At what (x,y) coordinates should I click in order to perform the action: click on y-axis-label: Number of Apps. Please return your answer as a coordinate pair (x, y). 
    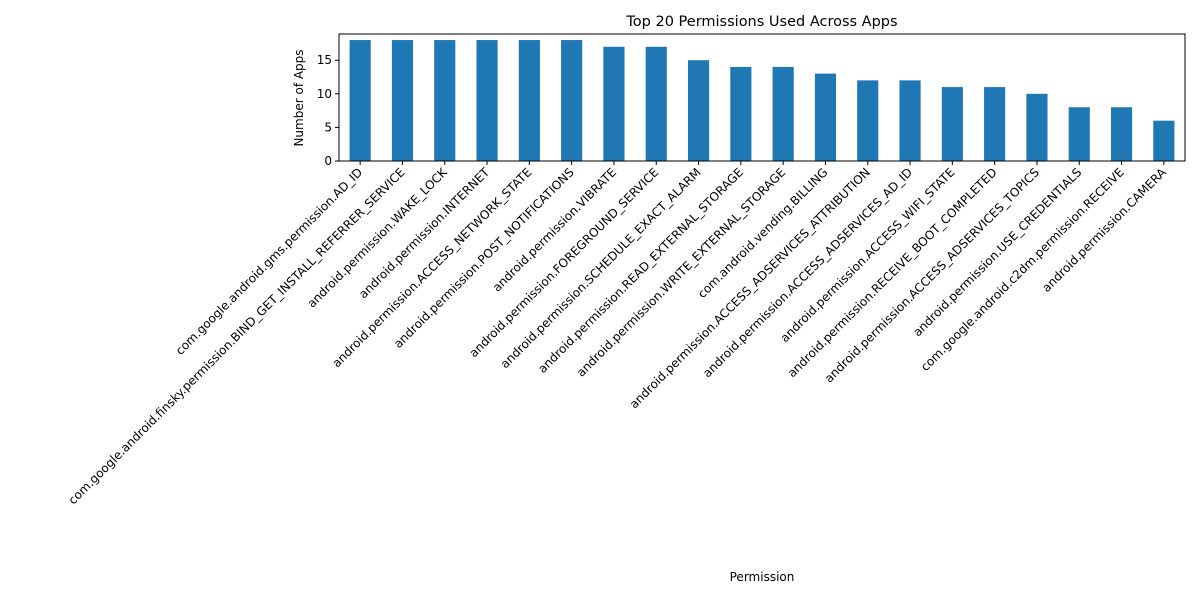
    Looking at the image, I should click on (299, 97).